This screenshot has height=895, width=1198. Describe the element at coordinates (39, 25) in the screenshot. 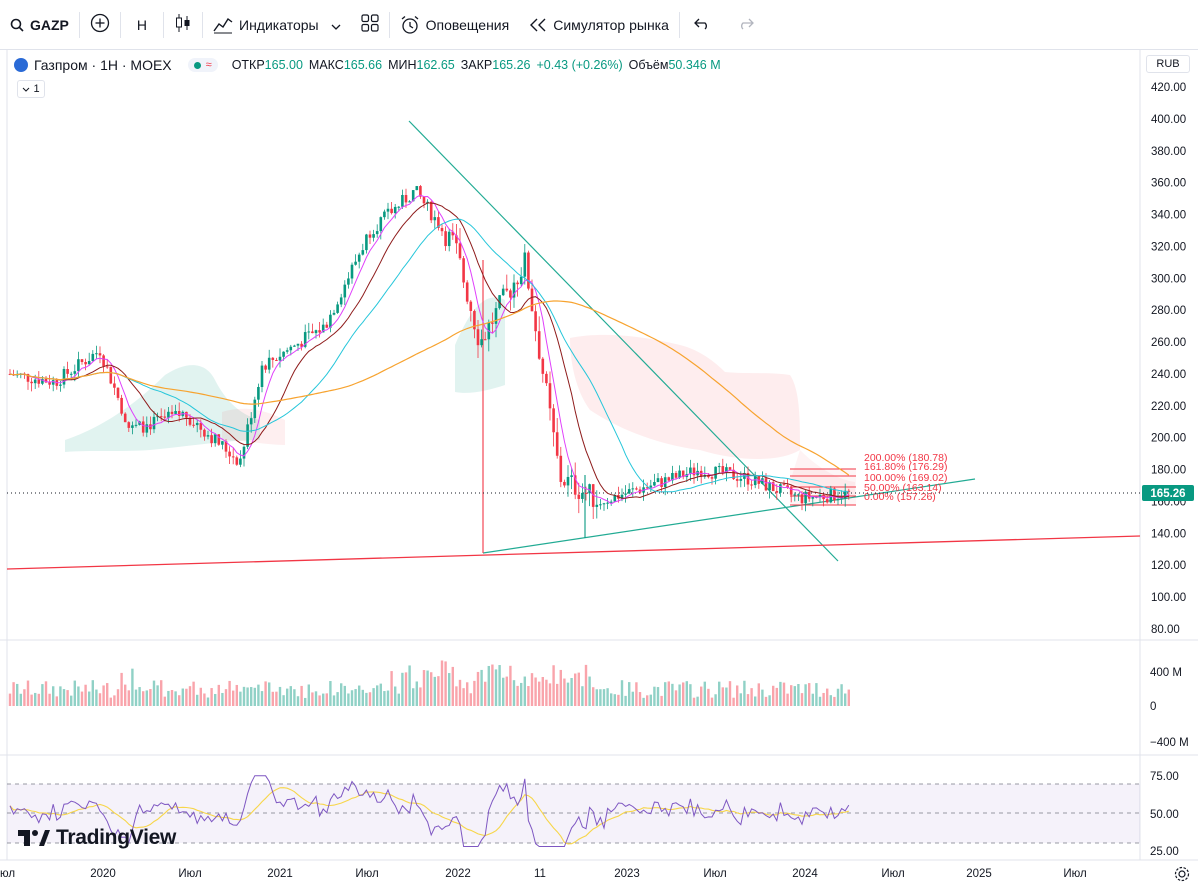

I see `symbol-search-button: GAZP` at that location.